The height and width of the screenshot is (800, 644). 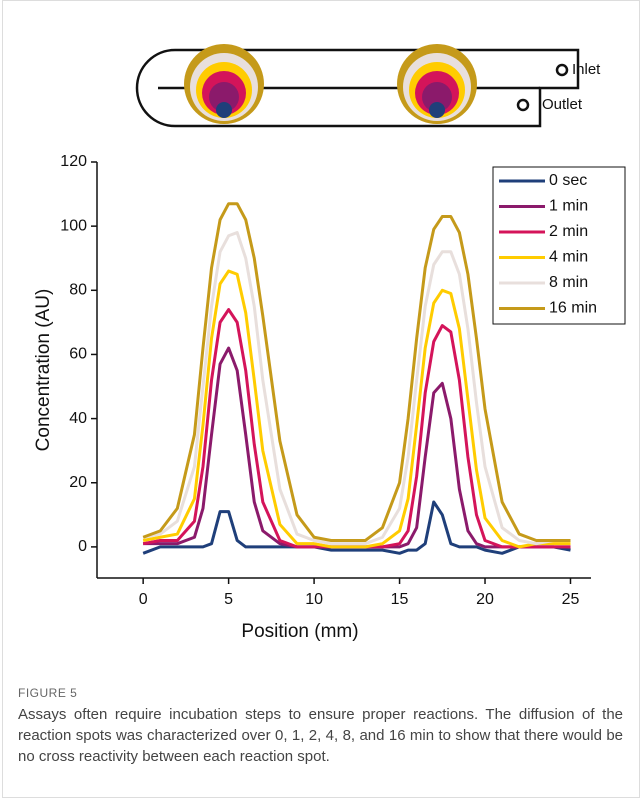 I want to click on series-line, so click(x=356, y=527).